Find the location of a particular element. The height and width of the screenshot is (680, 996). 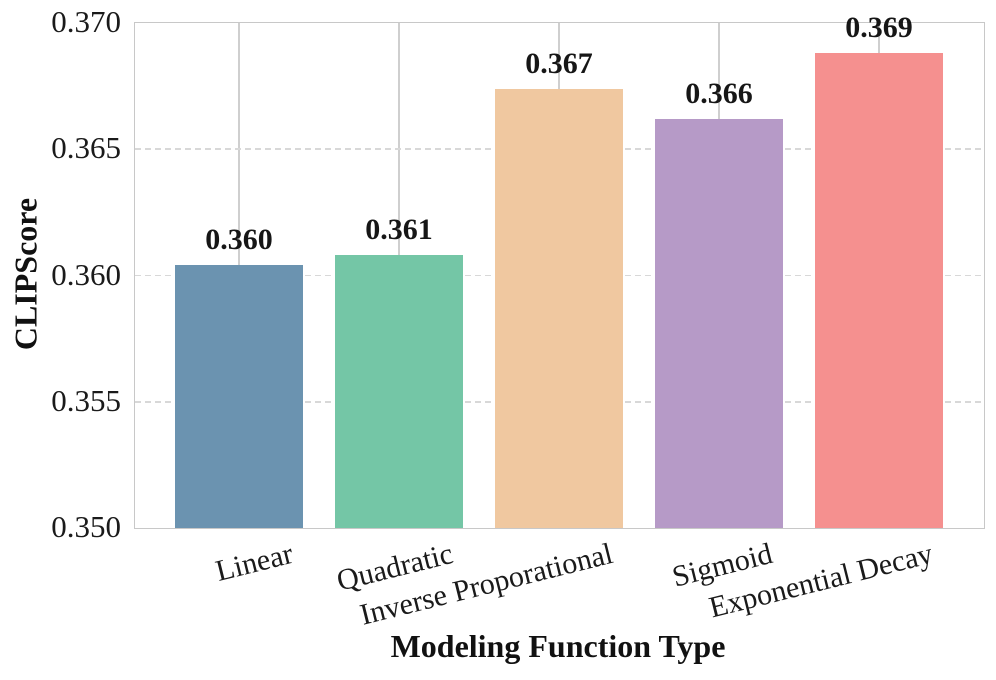

x-tick-label-linear: Linear is located at coordinates (254, 562).